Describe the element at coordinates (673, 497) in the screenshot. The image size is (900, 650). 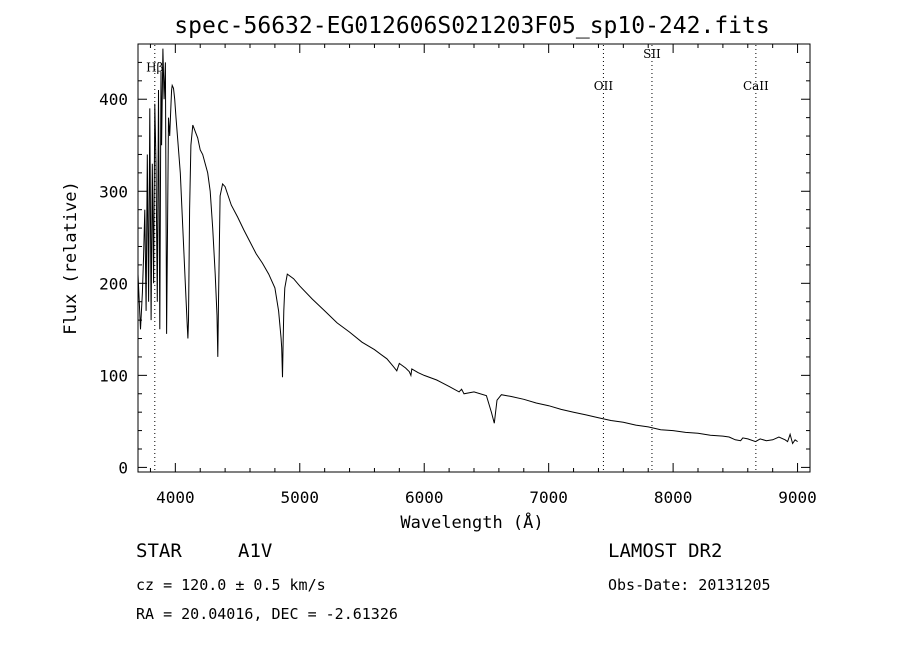
I see `x-tick-label: 8000` at that location.